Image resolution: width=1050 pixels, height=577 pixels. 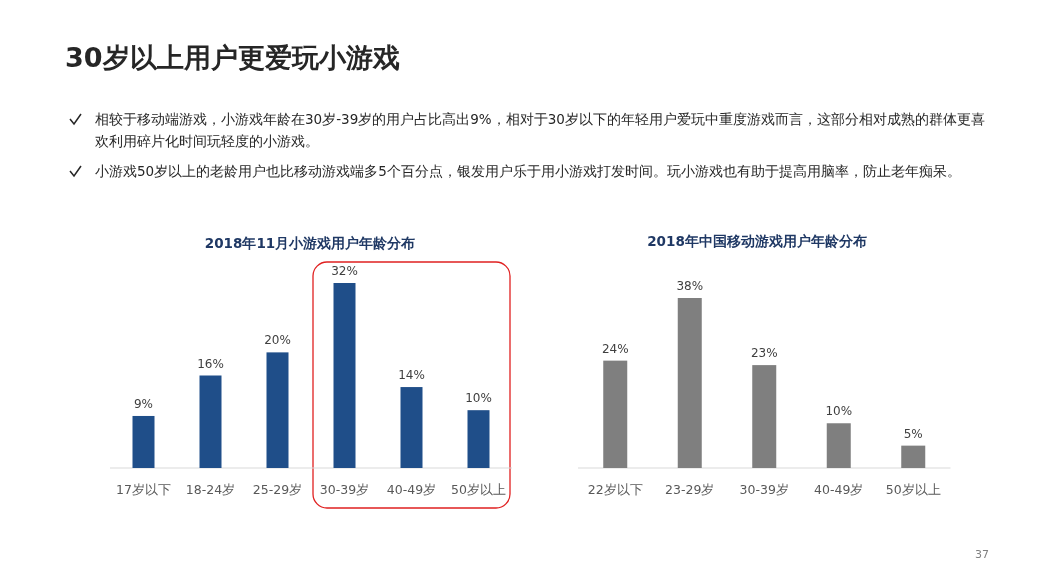 What do you see at coordinates (982, 554) in the screenshot?
I see `text: 37` at bounding box center [982, 554].